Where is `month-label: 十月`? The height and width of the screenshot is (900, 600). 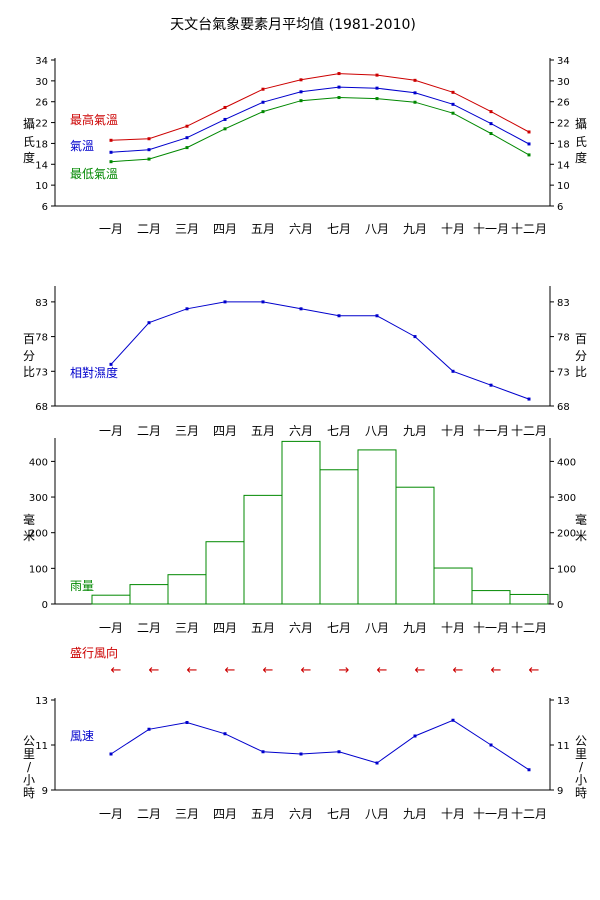
month-label: 十月 is located at coordinates (453, 628).